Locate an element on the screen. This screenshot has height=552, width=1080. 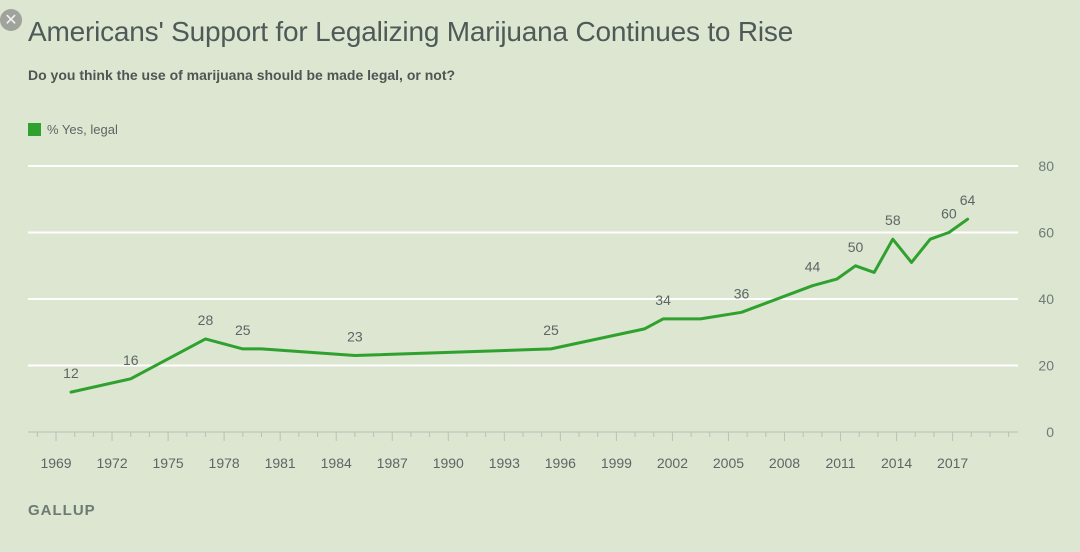
x-tick-label: 2008 is located at coordinates (784, 463).